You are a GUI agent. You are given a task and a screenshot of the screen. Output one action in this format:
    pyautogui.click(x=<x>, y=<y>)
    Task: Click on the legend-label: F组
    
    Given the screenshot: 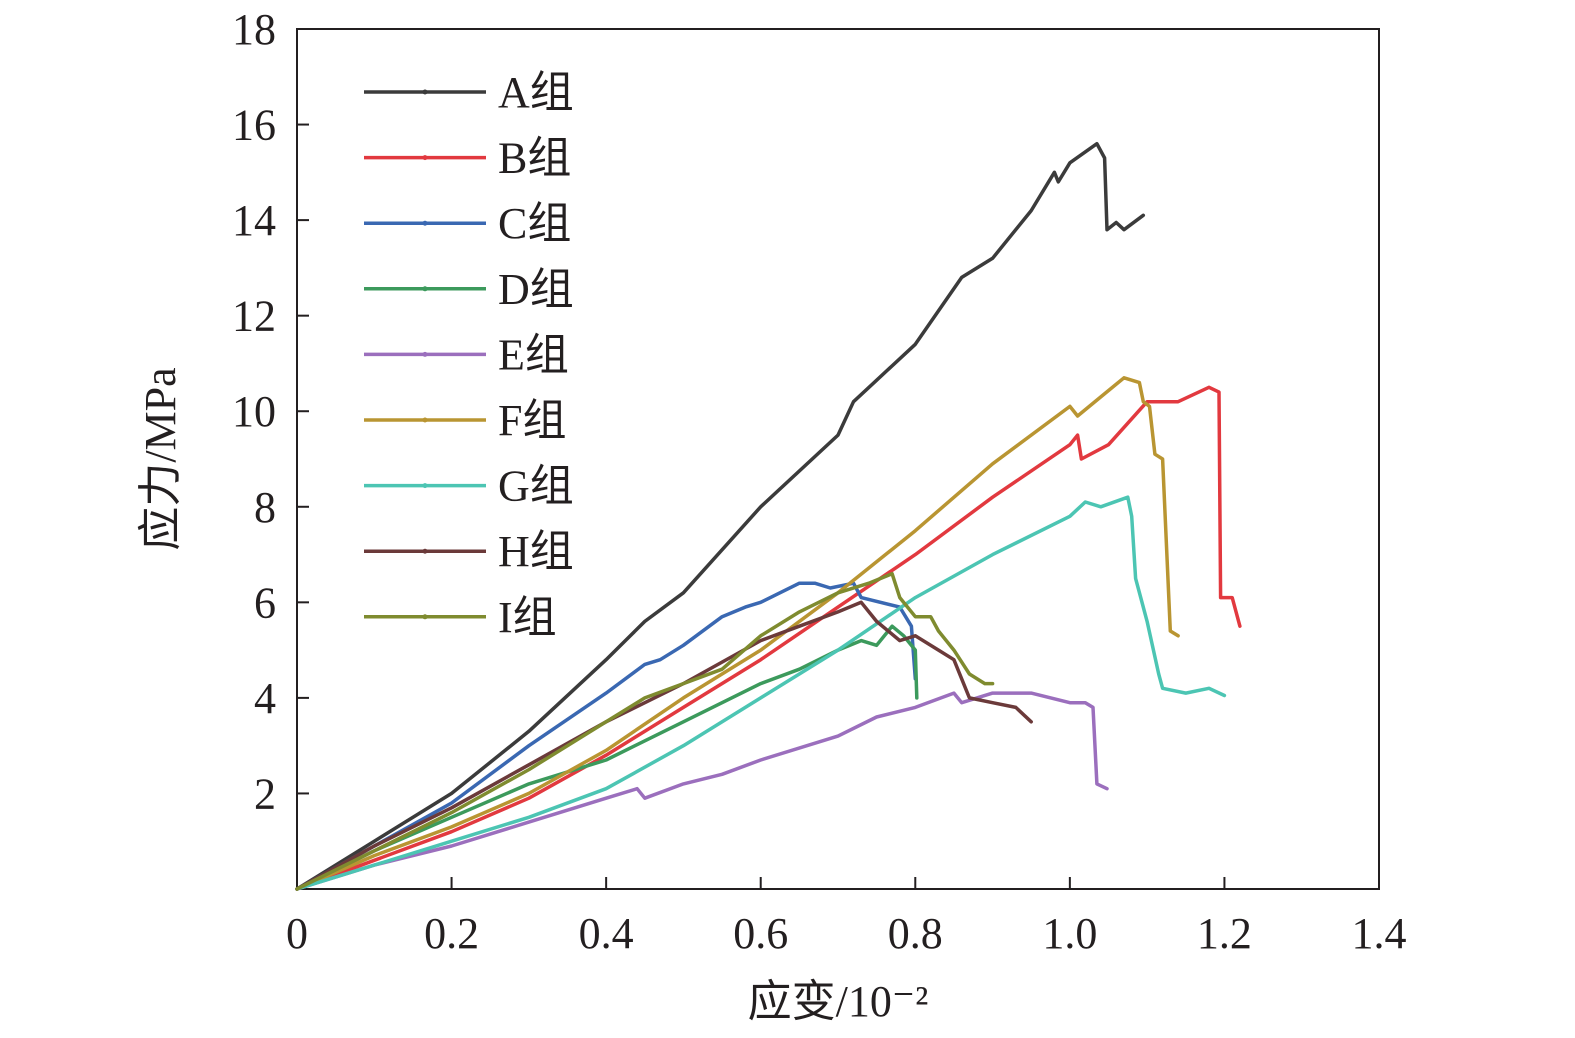 What is the action you would take?
    pyautogui.click(x=532, y=420)
    